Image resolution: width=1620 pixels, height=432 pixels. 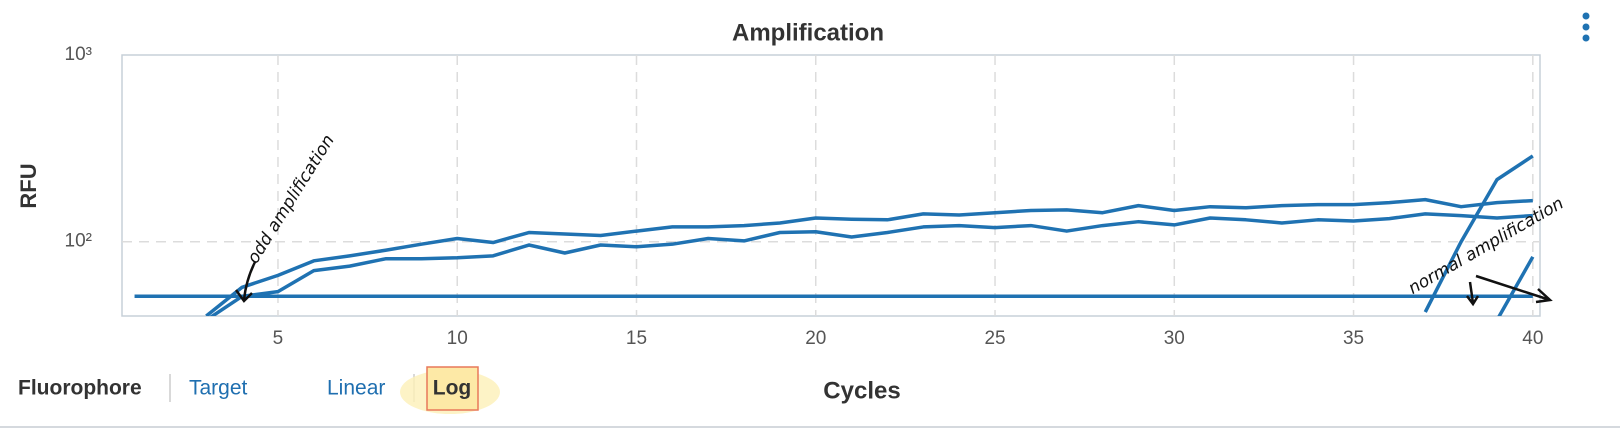 I want to click on y-tick-label: 10², so click(x=78, y=241).